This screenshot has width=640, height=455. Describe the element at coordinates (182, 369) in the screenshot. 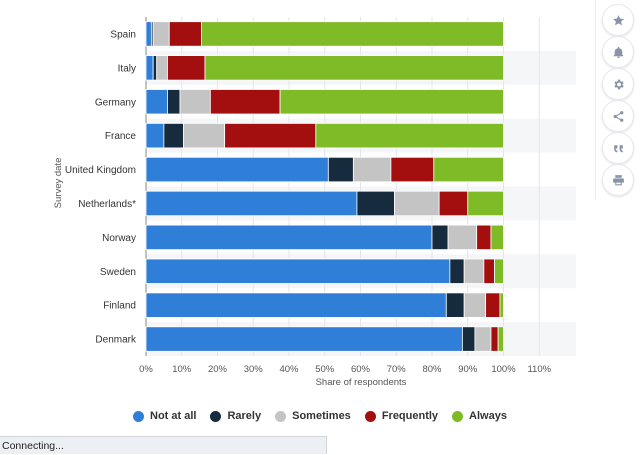

I see `x-tick-label: 10%` at that location.